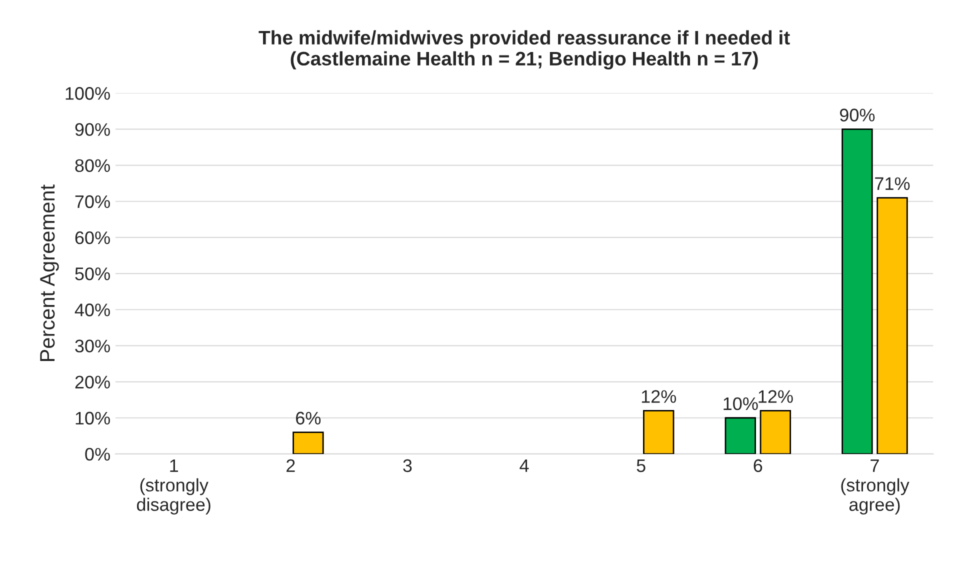 The width and height of the screenshot is (962, 582). What do you see at coordinates (92, 346) in the screenshot?
I see `y-tick-label: 30%` at bounding box center [92, 346].